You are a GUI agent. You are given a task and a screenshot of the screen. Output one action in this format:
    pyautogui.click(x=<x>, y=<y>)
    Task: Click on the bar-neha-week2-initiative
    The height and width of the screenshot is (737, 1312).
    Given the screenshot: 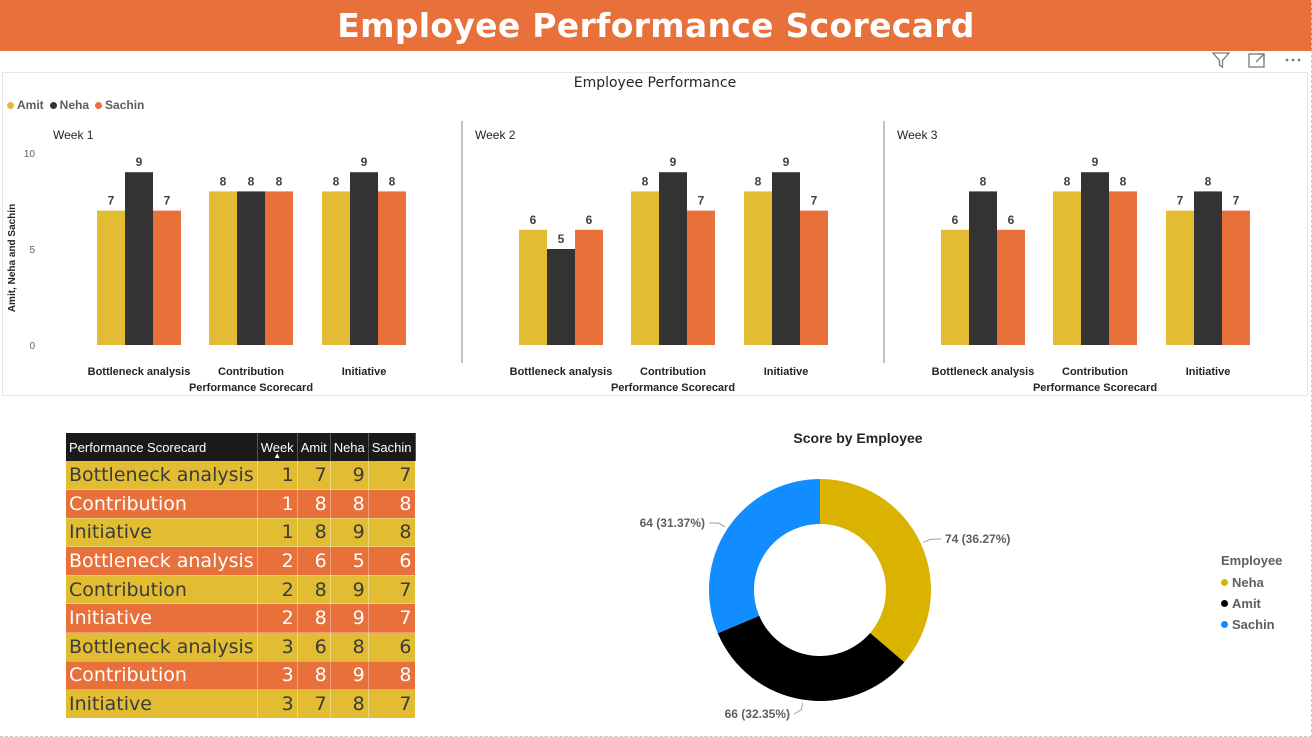 What is the action you would take?
    pyautogui.click(x=786, y=258)
    